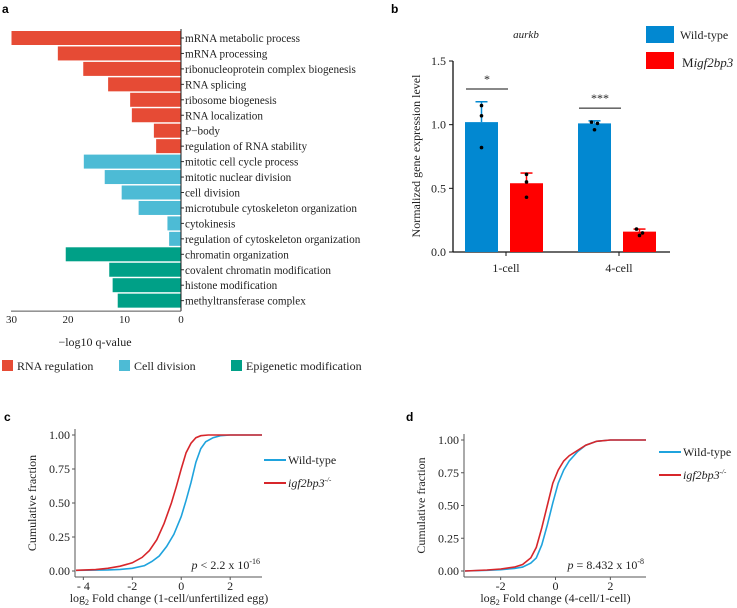  I want to click on x-title-sub: 2, so click(87, 602).